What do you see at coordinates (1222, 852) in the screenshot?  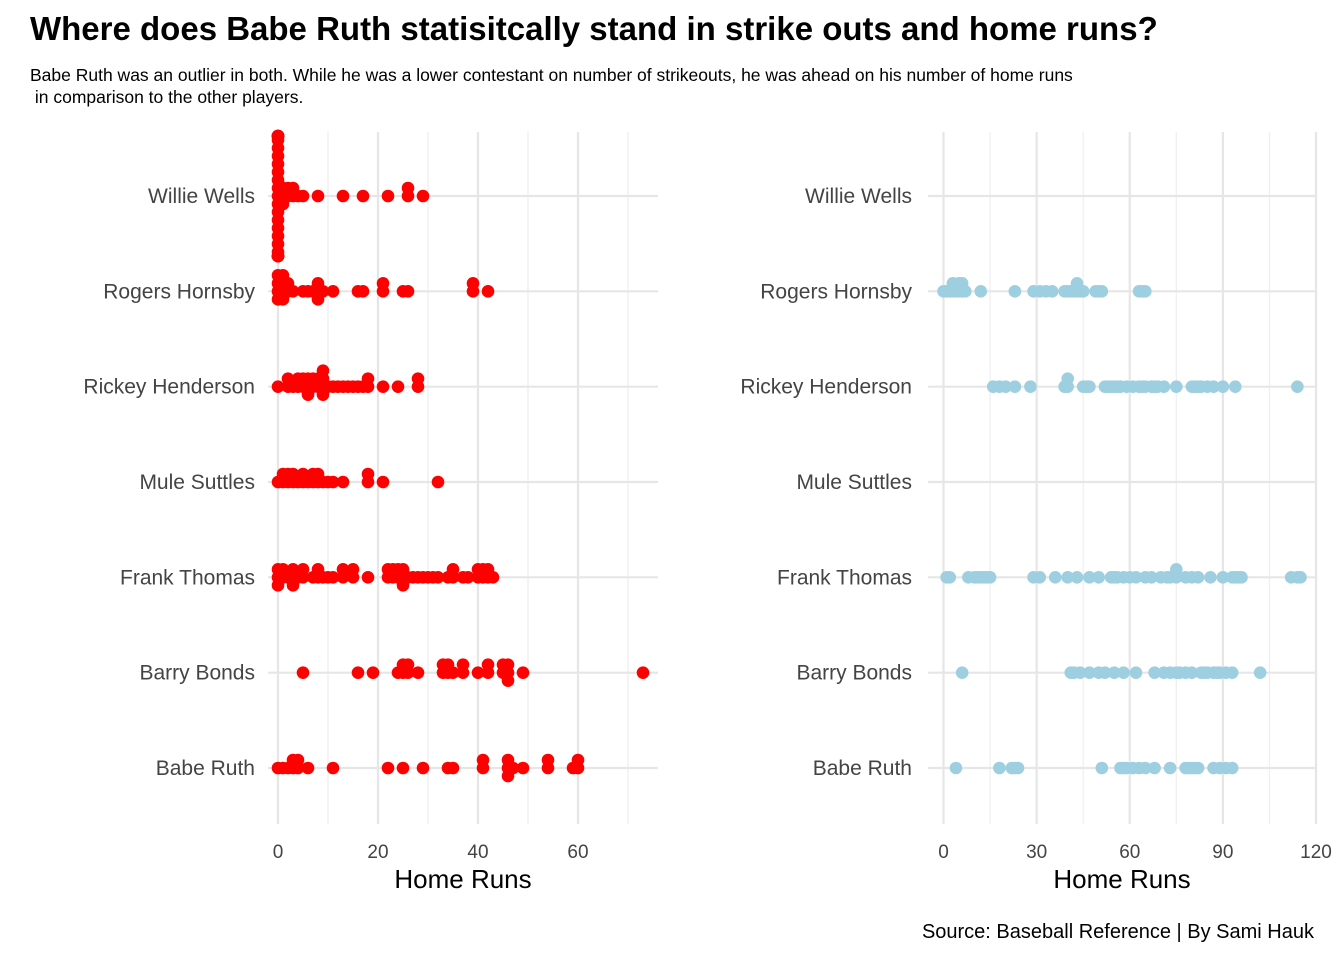 I see `x-tick-label: 90` at bounding box center [1222, 852].